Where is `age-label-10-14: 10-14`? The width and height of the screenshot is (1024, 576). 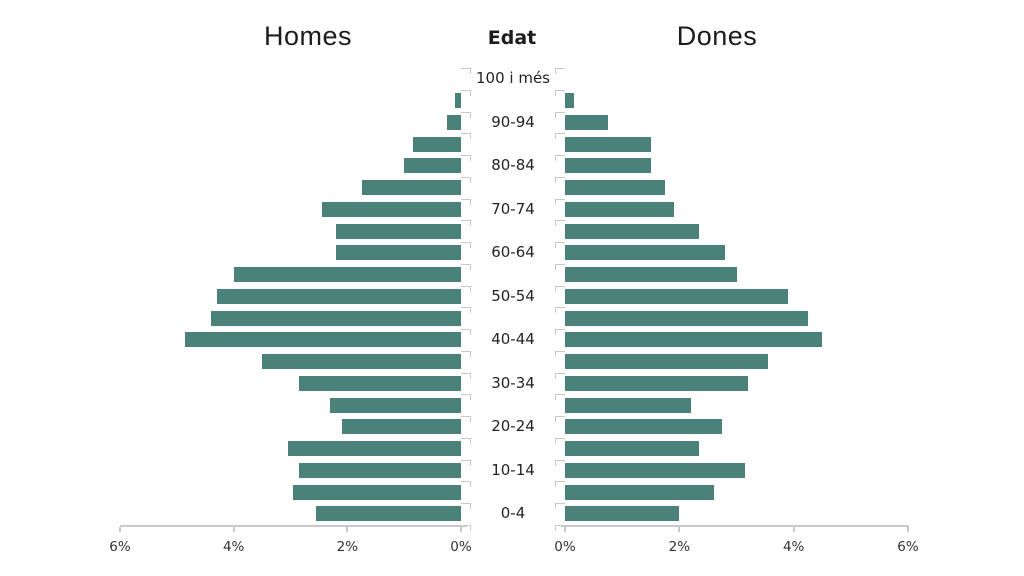
age-label-10-14: 10-14 is located at coordinates (513, 469).